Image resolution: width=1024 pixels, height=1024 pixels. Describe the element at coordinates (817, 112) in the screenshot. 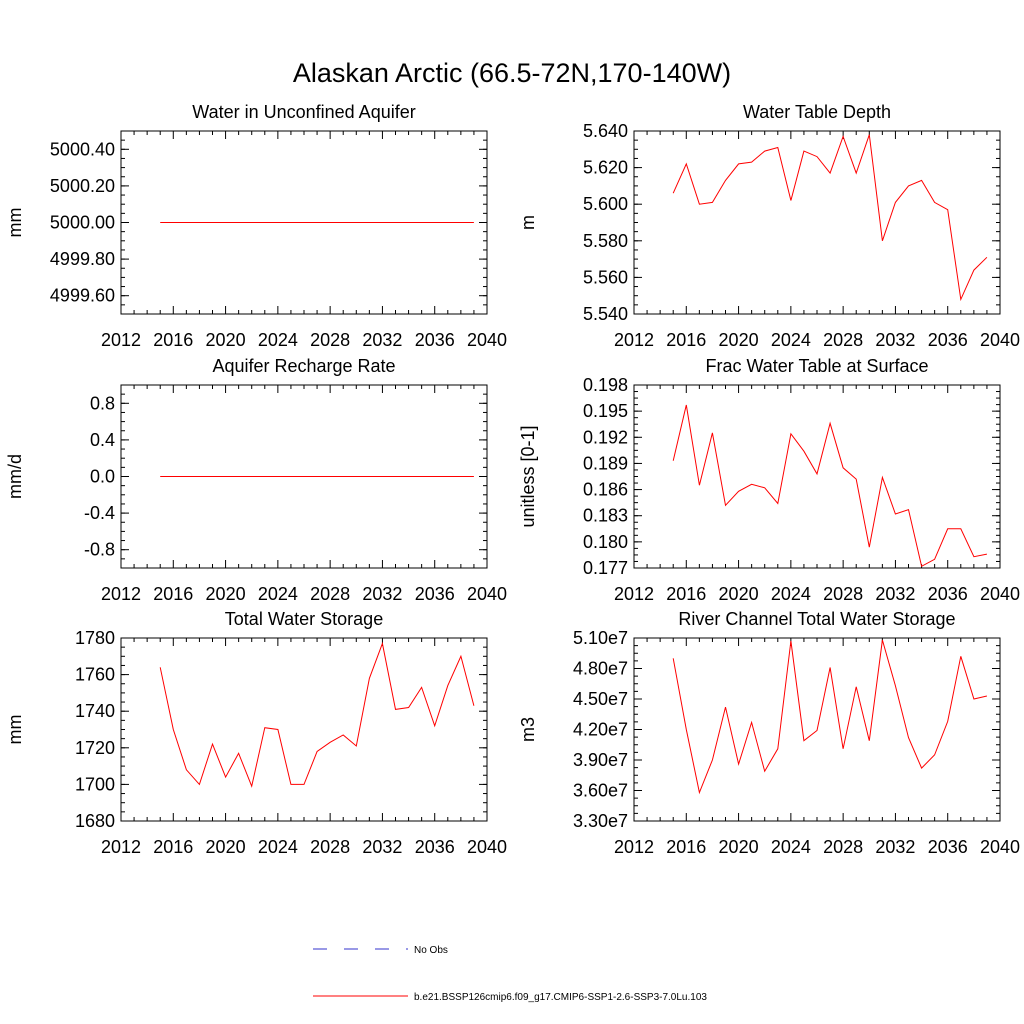

I see `panel-title: Water Table Depth` at that location.